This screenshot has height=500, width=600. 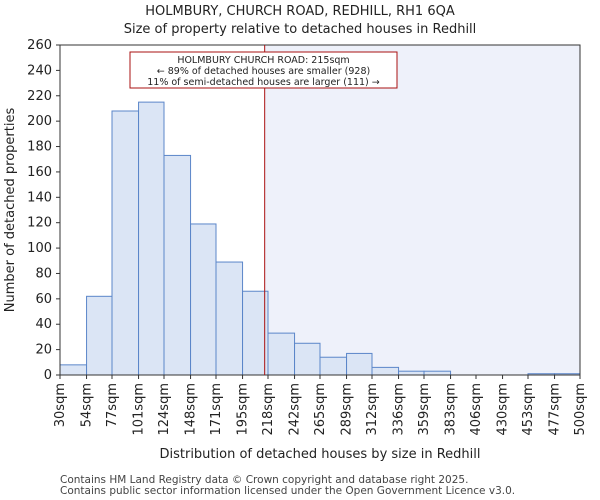 What do you see at coordinates (39, 96) in the screenshot?
I see `y-tick-label: 220` at bounding box center [39, 96].